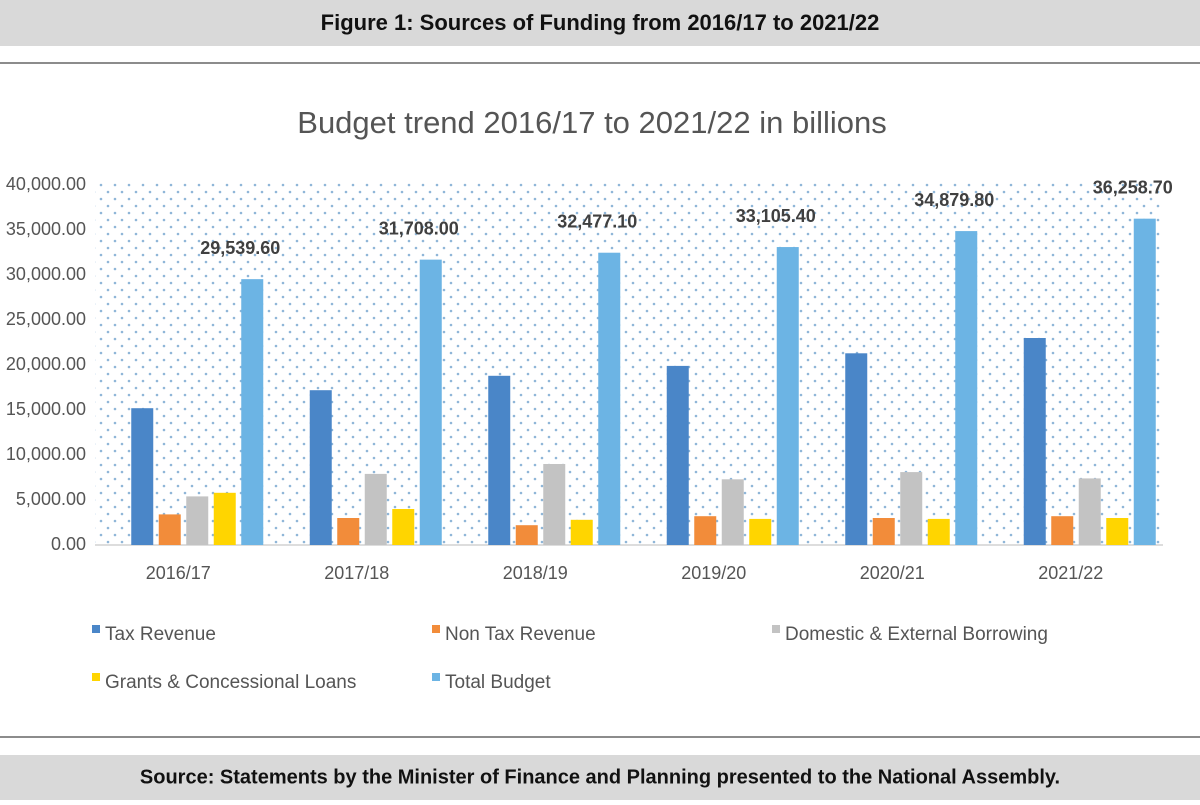 The image size is (1200, 805). I want to click on y-tick-label: 5,000.00, so click(51, 499).